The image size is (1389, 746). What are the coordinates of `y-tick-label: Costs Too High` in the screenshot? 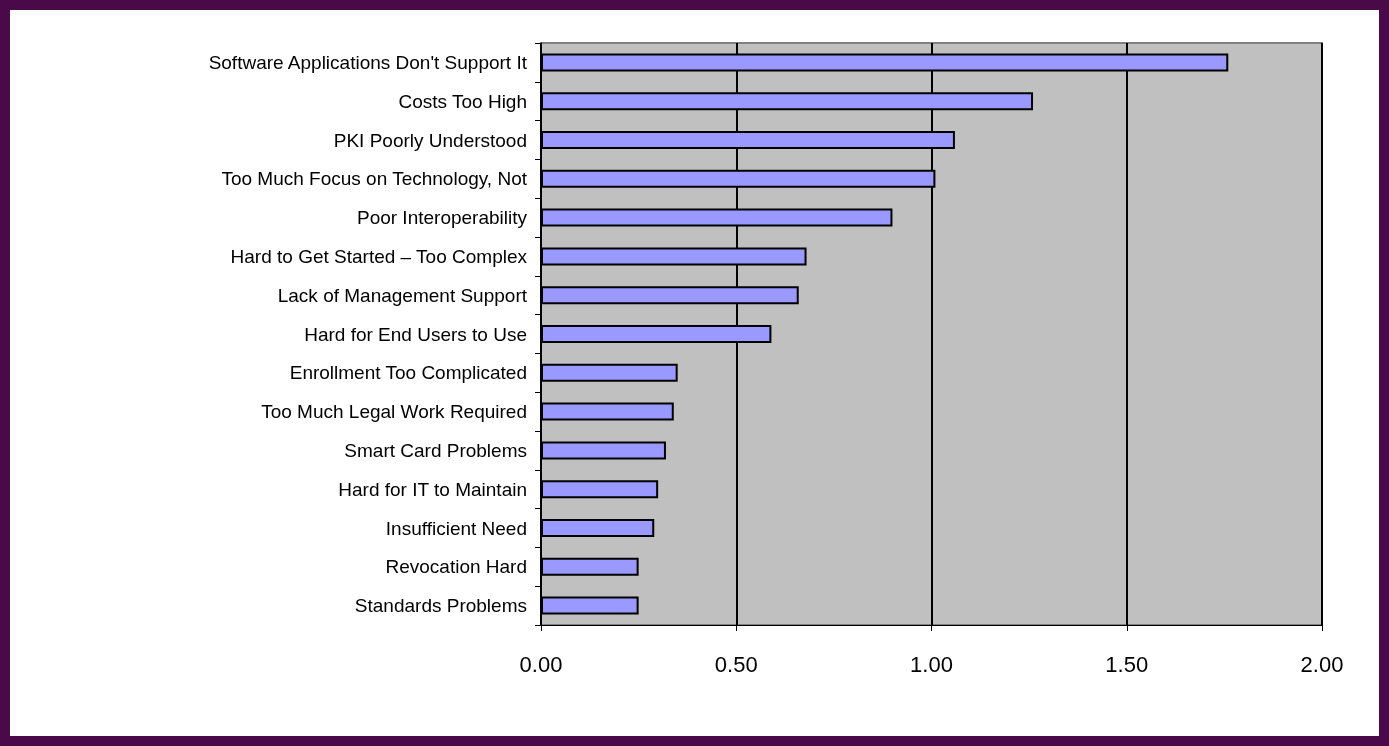 It's located at (462, 101).